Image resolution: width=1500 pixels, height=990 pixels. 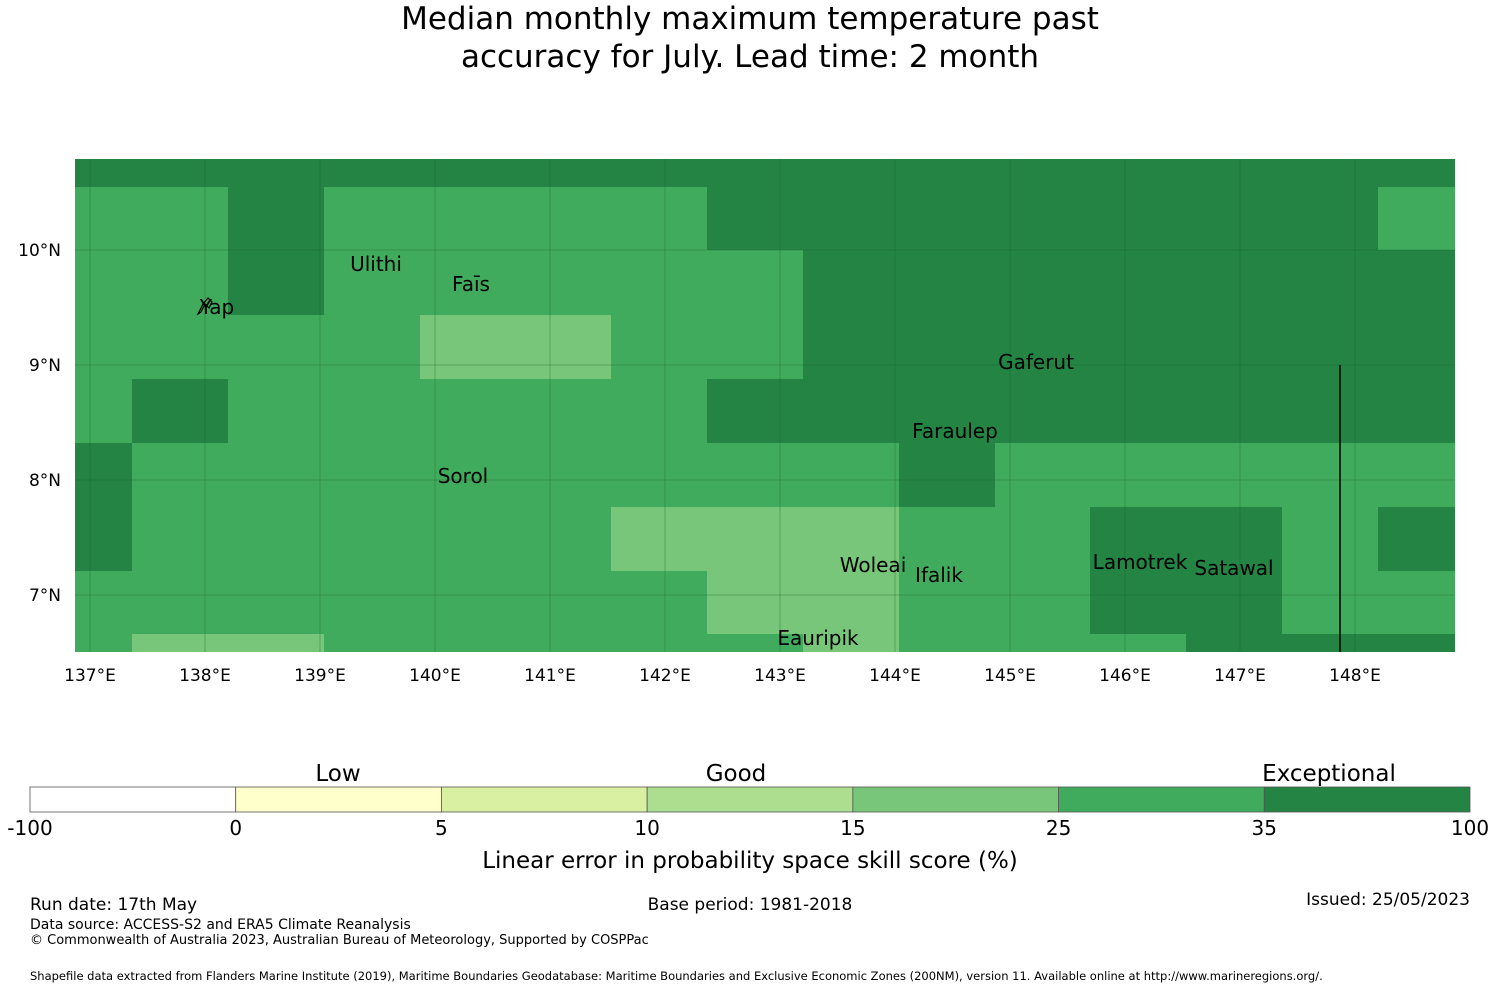 I want to click on longitude-tick-label: 143°E, so click(x=780, y=676).